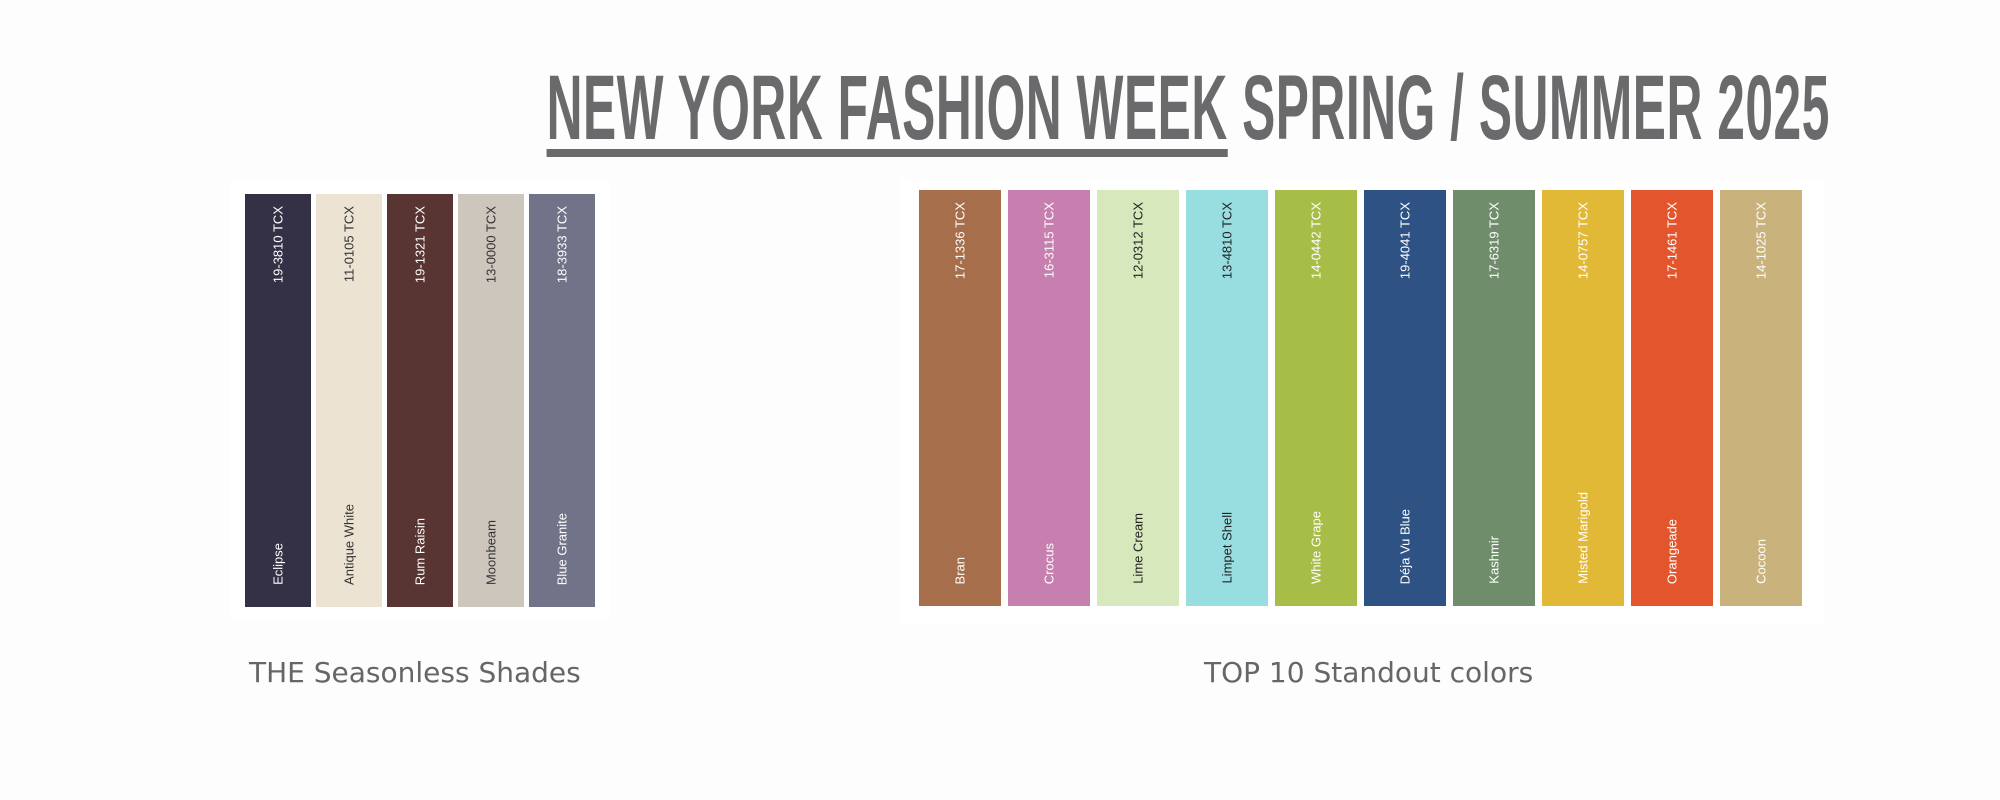 This screenshot has width=2000, height=800. Describe the element at coordinates (1672, 241) in the screenshot. I see `swatch-code: 17-1461 TCX` at that location.